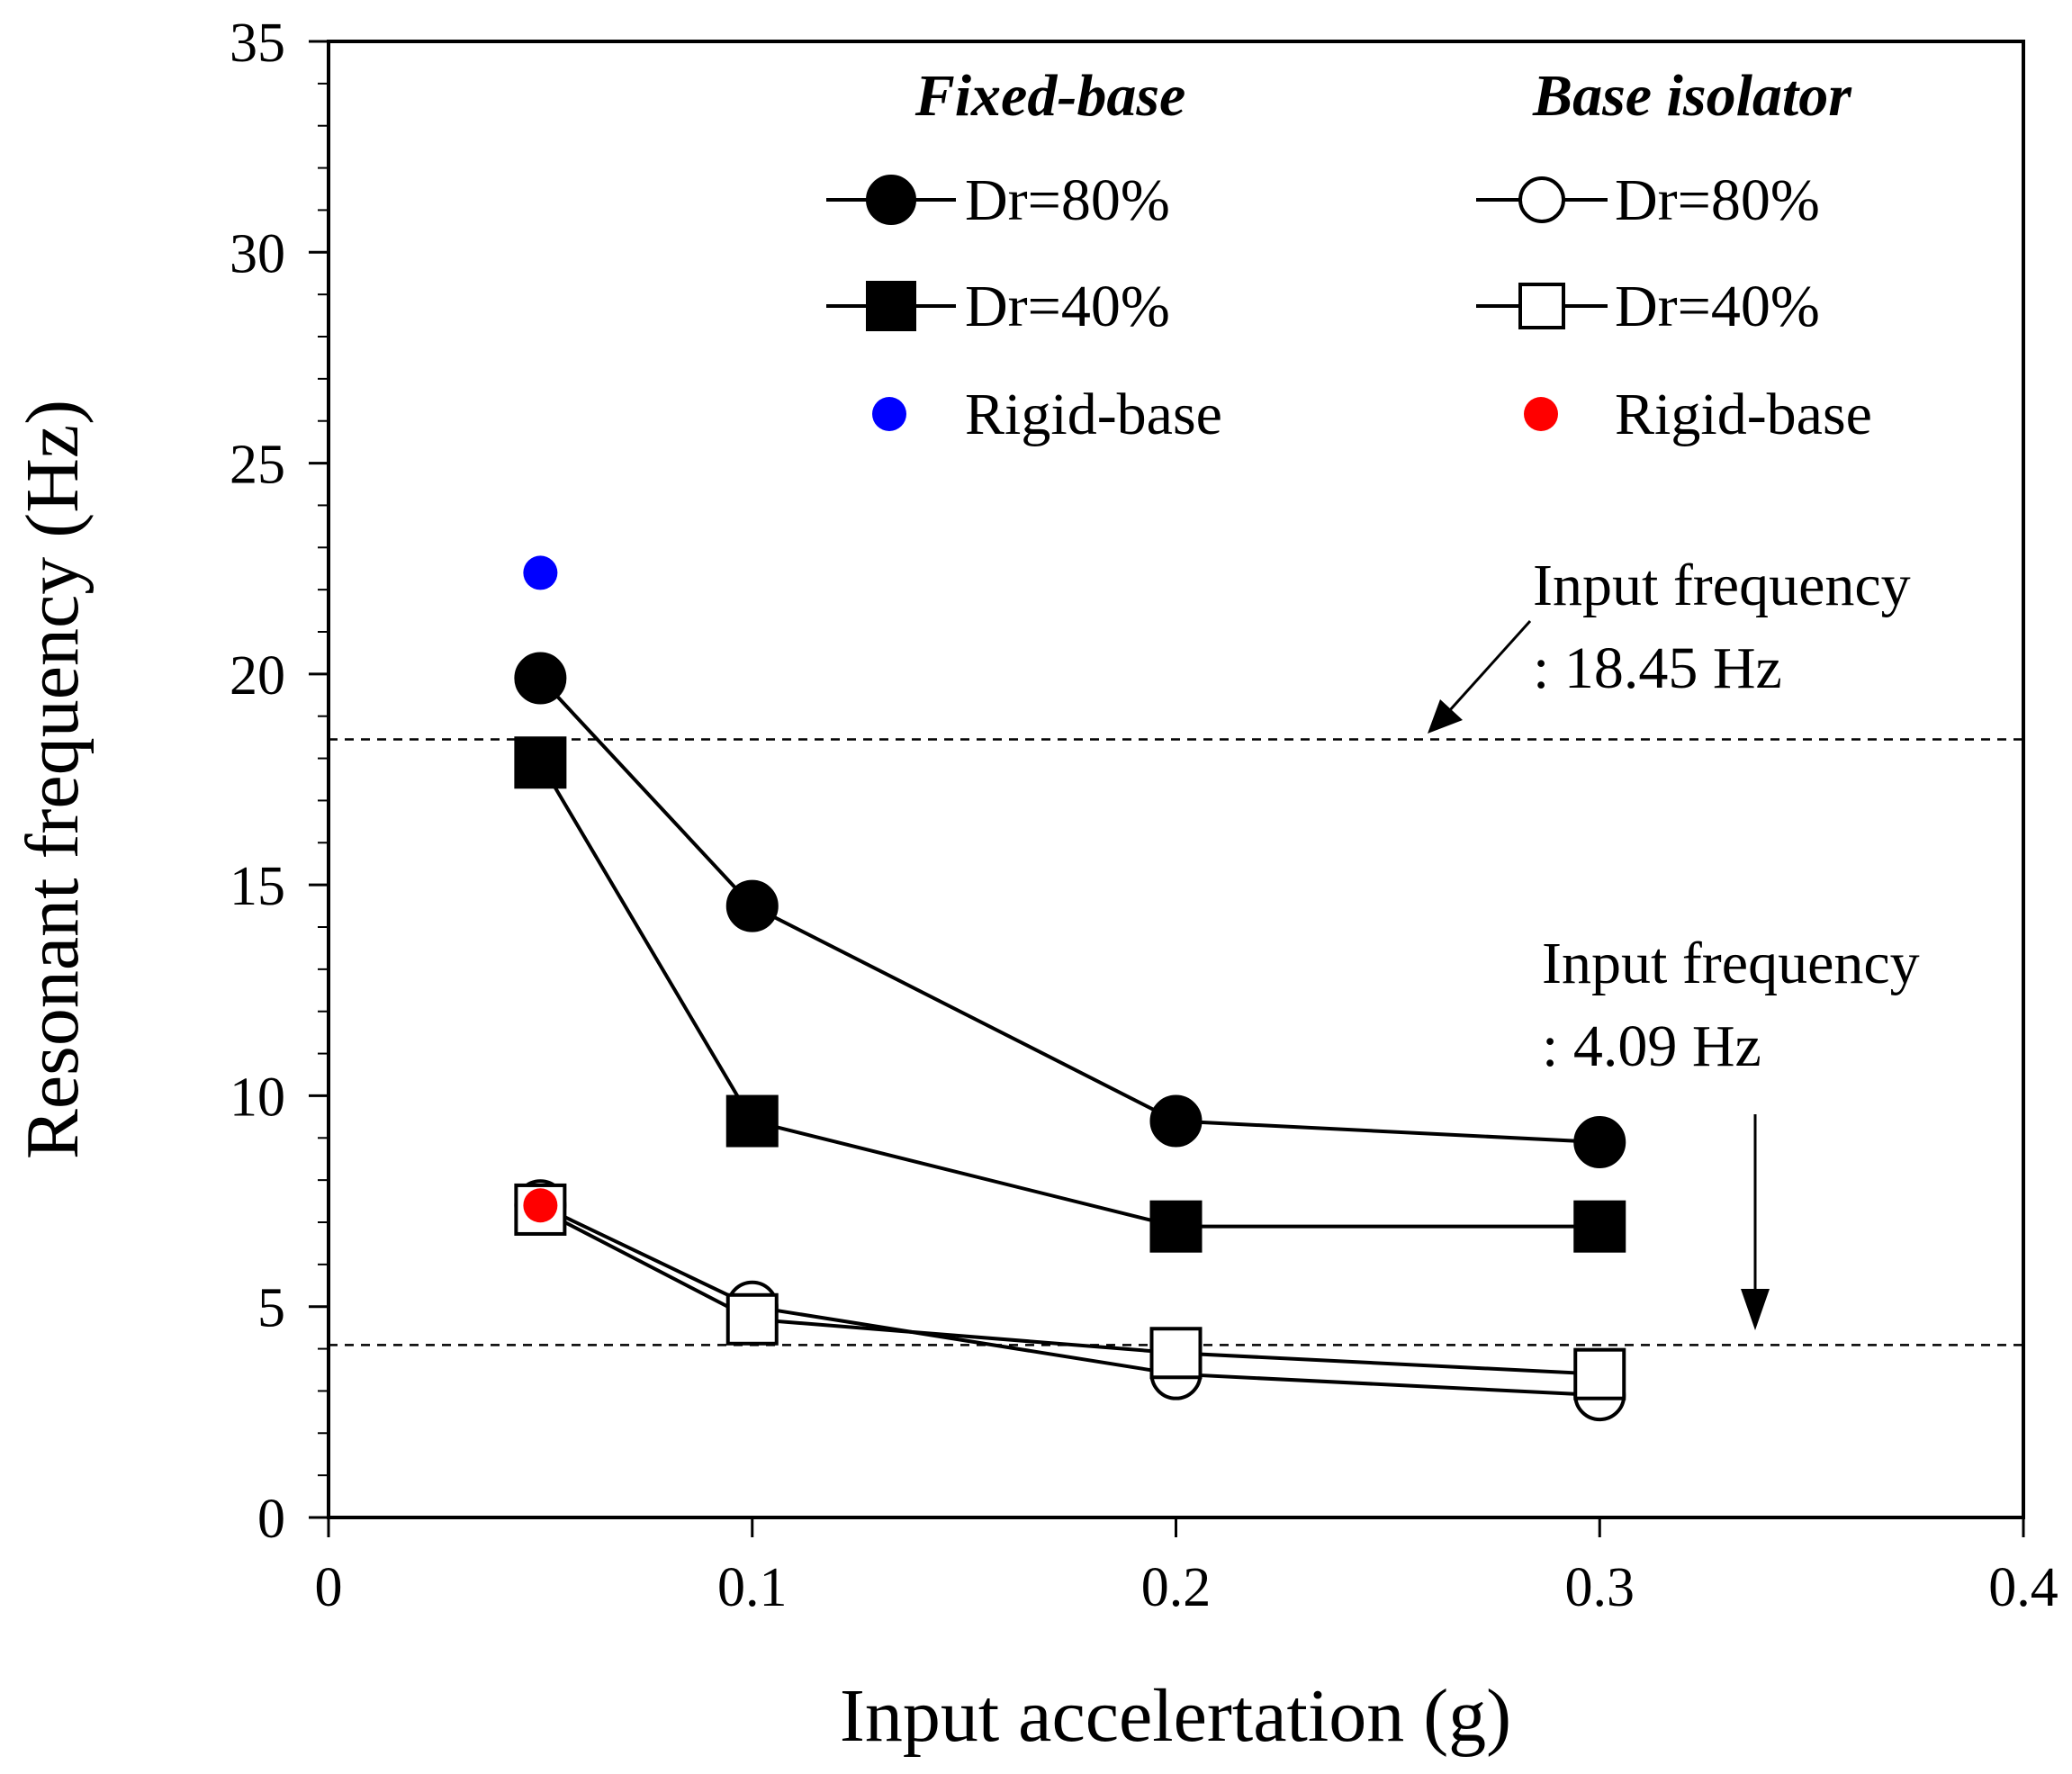  I want to click on annotation-low-arrowhead, so click(1755, 1309).